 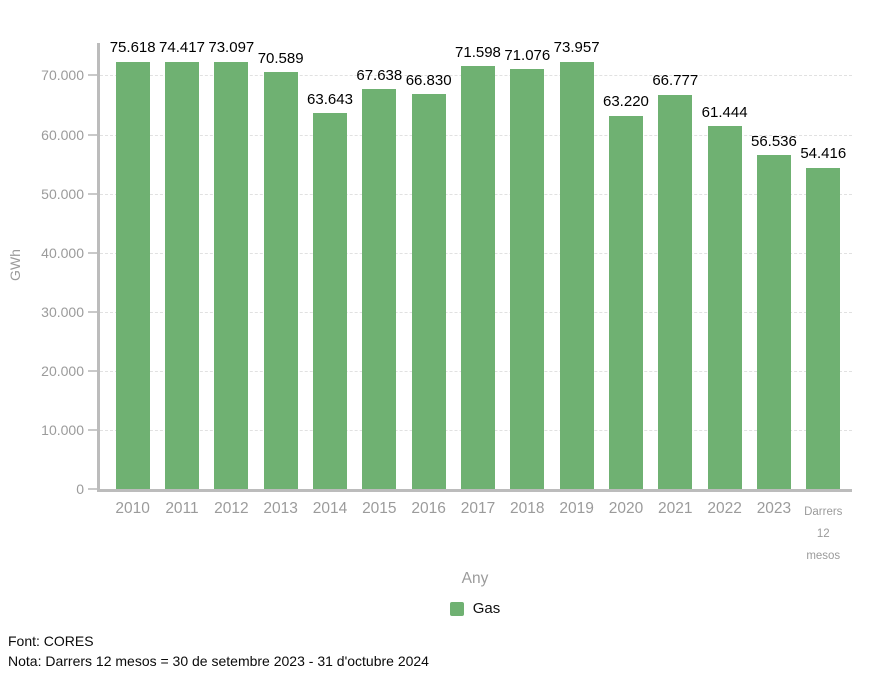 What do you see at coordinates (675, 80) in the screenshot?
I see `bar-value-label: 66.777` at bounding box center [675, 80].